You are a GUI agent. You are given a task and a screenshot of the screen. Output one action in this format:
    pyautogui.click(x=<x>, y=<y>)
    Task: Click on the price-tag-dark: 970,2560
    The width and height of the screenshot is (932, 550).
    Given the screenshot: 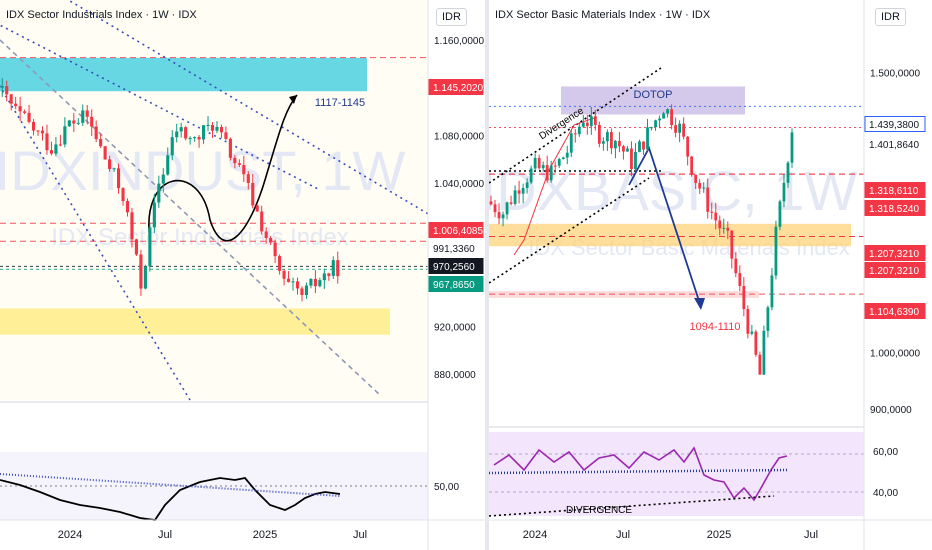 What is the action you would take?
    pyautogui.click(x=456, y=266)
    